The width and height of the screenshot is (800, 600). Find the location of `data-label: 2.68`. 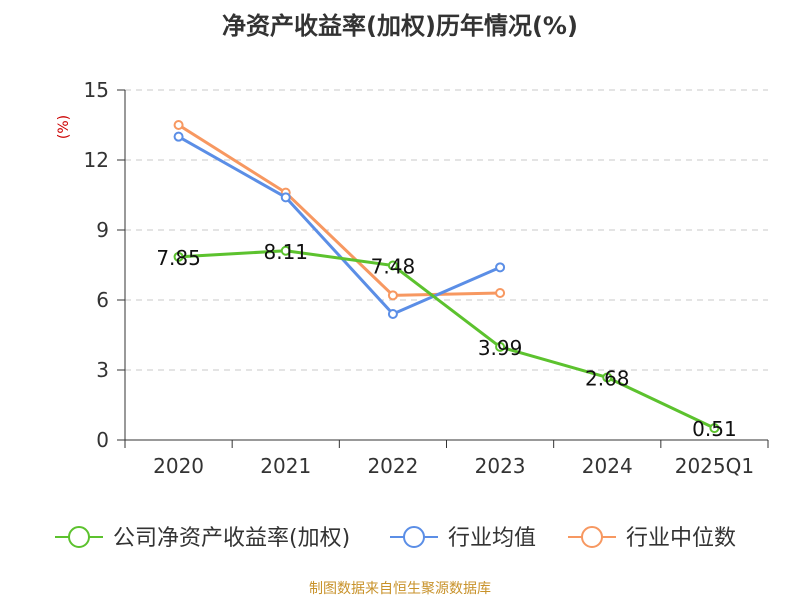

data-label: 2.68 is located at coordinates (607, 378).